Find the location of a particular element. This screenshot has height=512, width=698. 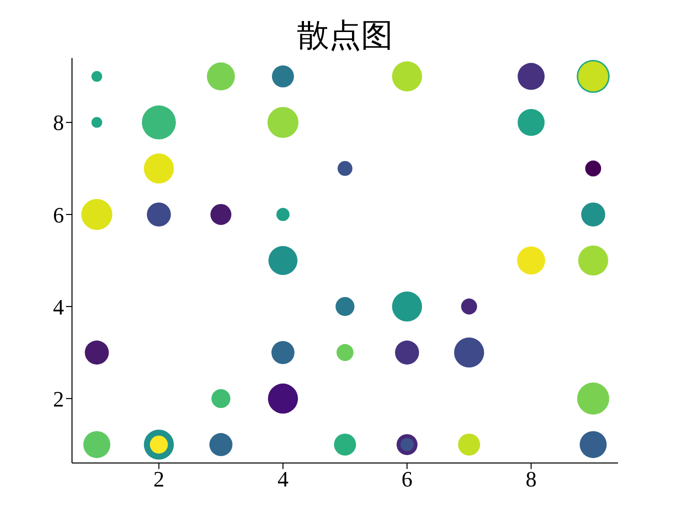

y-tick-label: 6 is located at coordinates (58, 215).